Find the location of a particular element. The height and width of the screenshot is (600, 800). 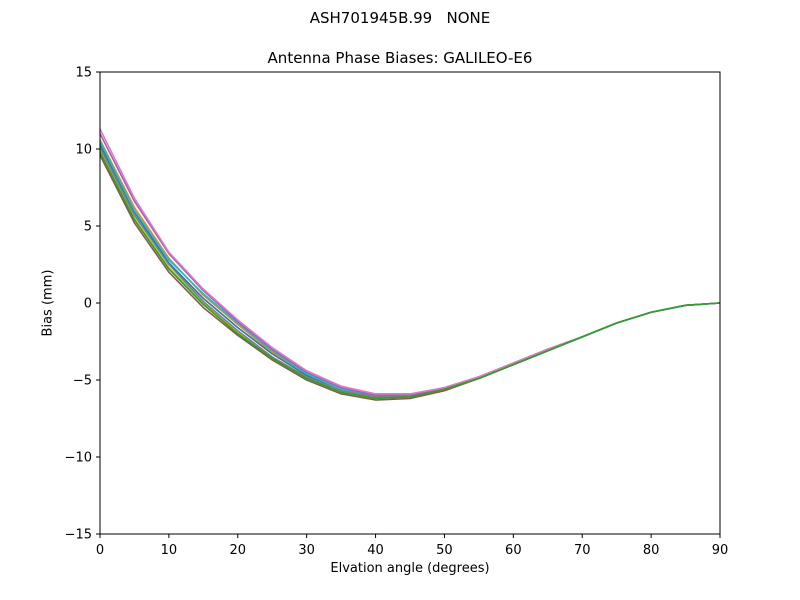

y-tick-label: 15 is located at coordinates (83, 73).